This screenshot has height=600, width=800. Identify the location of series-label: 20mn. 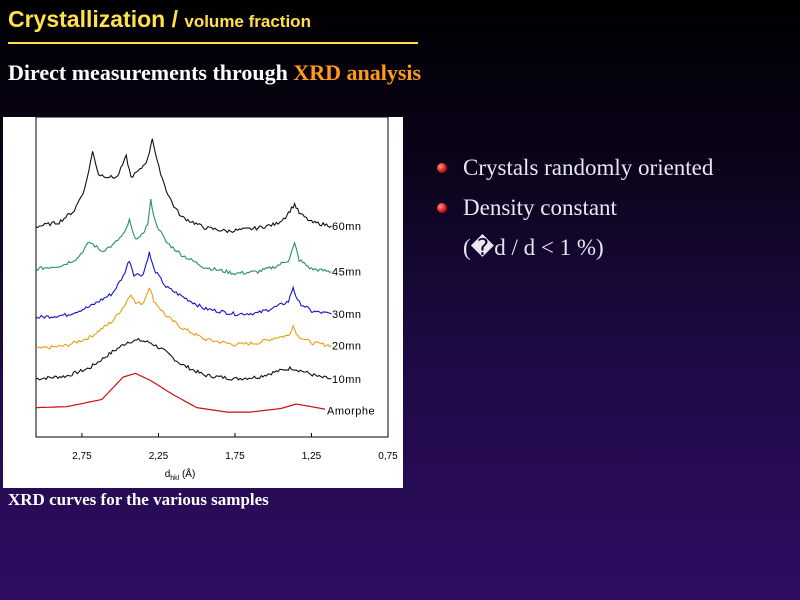
(347, 347).